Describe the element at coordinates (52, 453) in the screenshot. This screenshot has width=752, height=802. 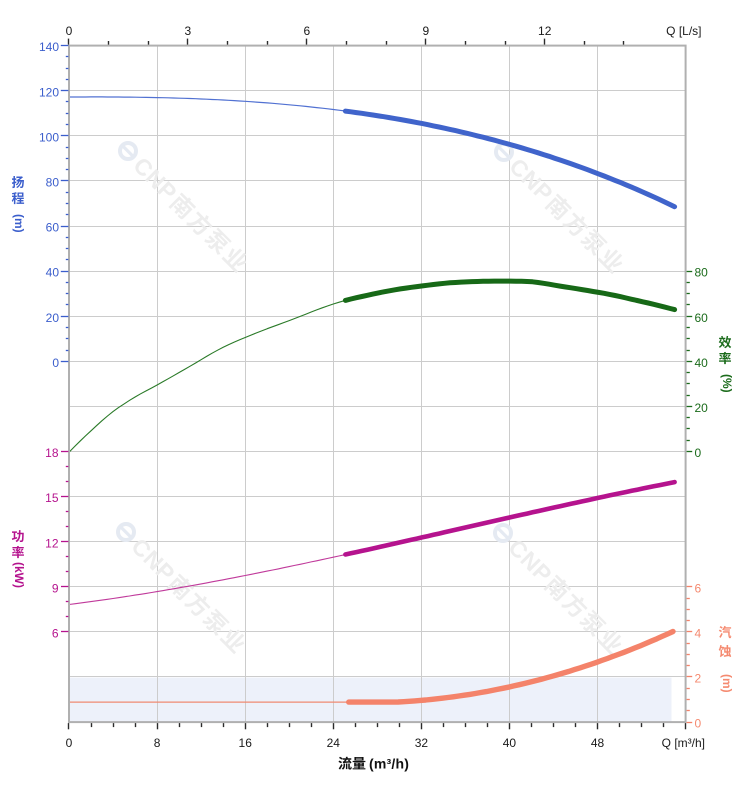
I see `svg-text: 18` at that location.